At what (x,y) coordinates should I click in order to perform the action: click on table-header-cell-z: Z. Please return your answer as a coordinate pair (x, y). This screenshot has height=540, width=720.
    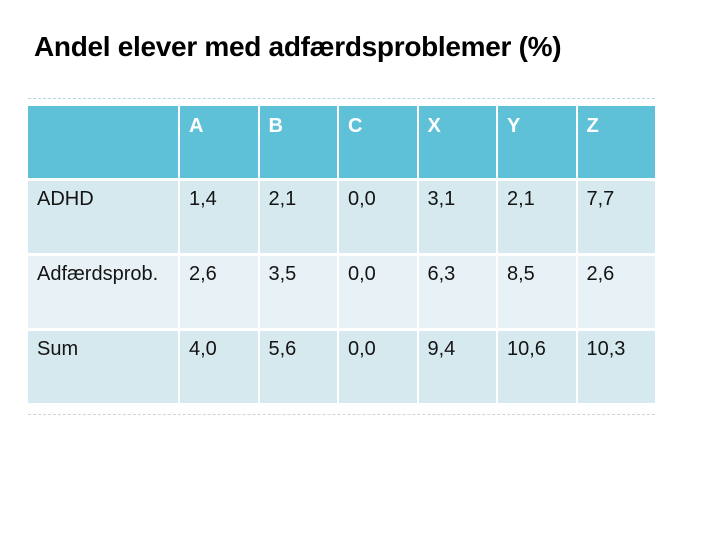
    Looking at the image, I should click on (616, 142).